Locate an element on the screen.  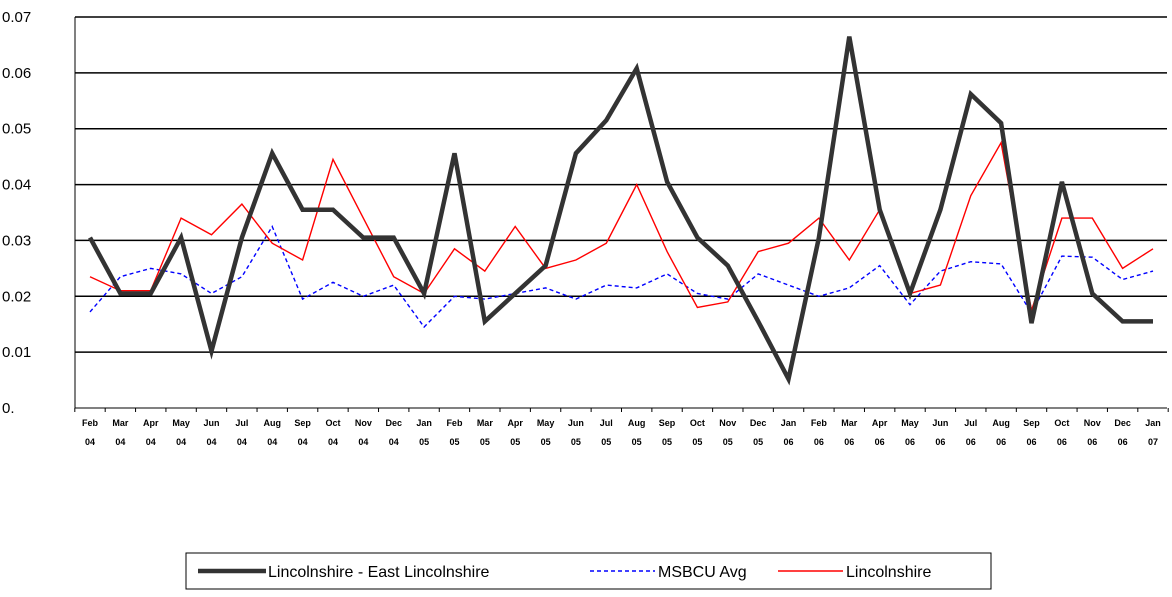
y-axis-ticks: 0.07 0.06 0.05 0.04 0.03 0.02 0.01 0. is located at coordinates (16, 213).